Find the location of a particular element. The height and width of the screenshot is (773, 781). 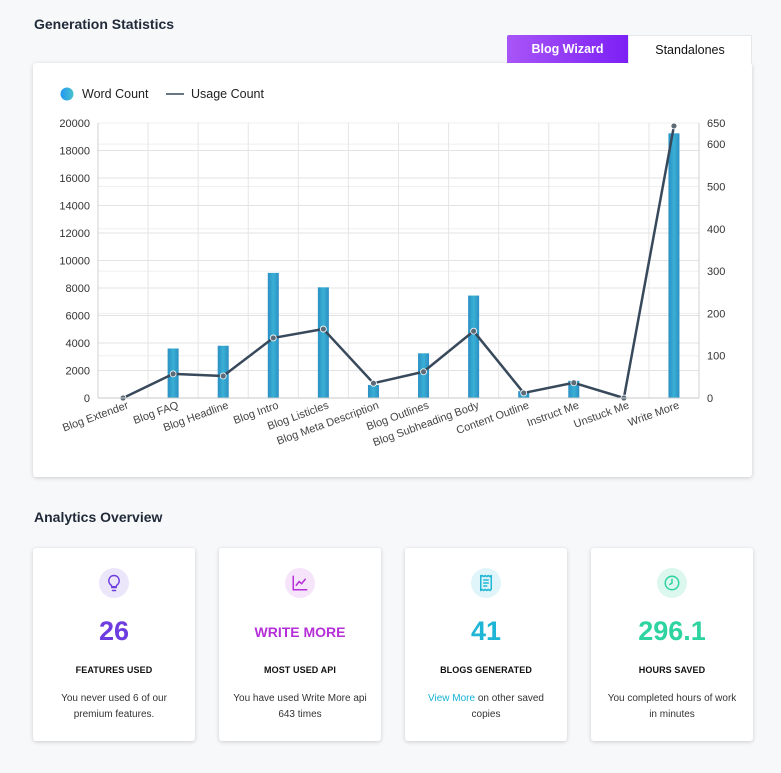

y-left-tick-label: 18000 is located at coordinates (74, 152).